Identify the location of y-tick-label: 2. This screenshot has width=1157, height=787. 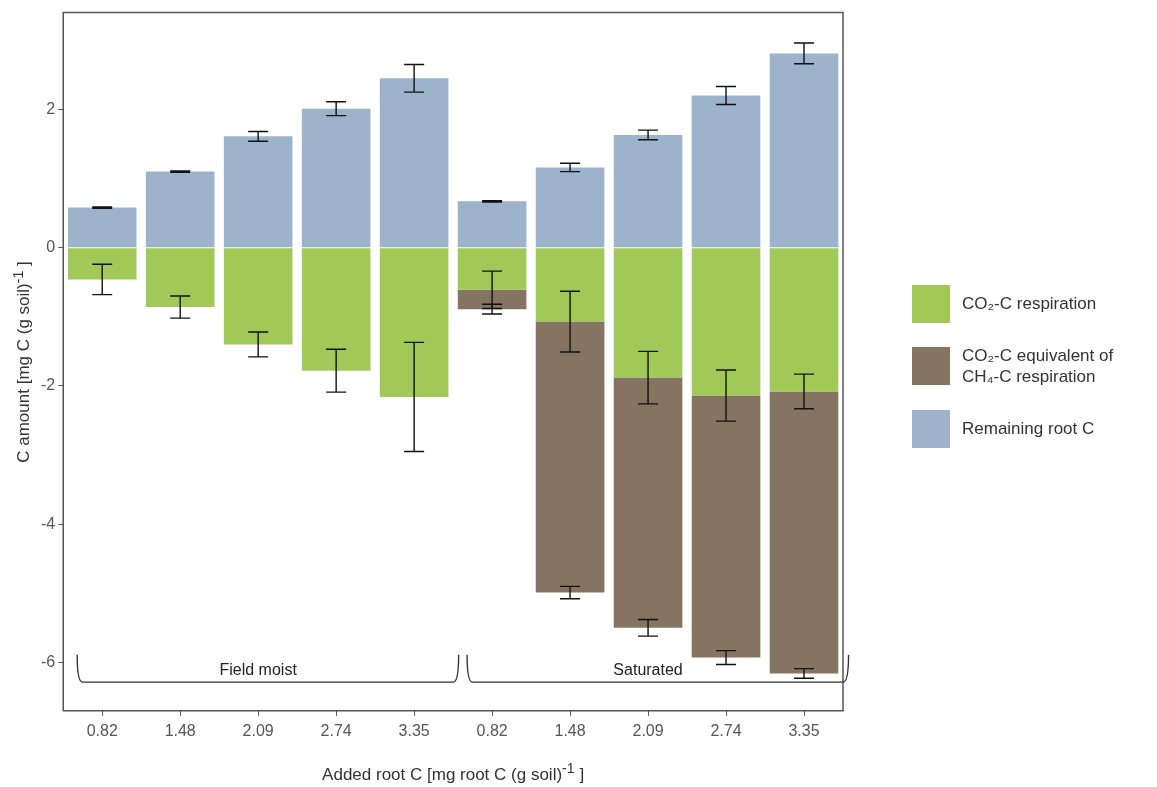
(51, 108).